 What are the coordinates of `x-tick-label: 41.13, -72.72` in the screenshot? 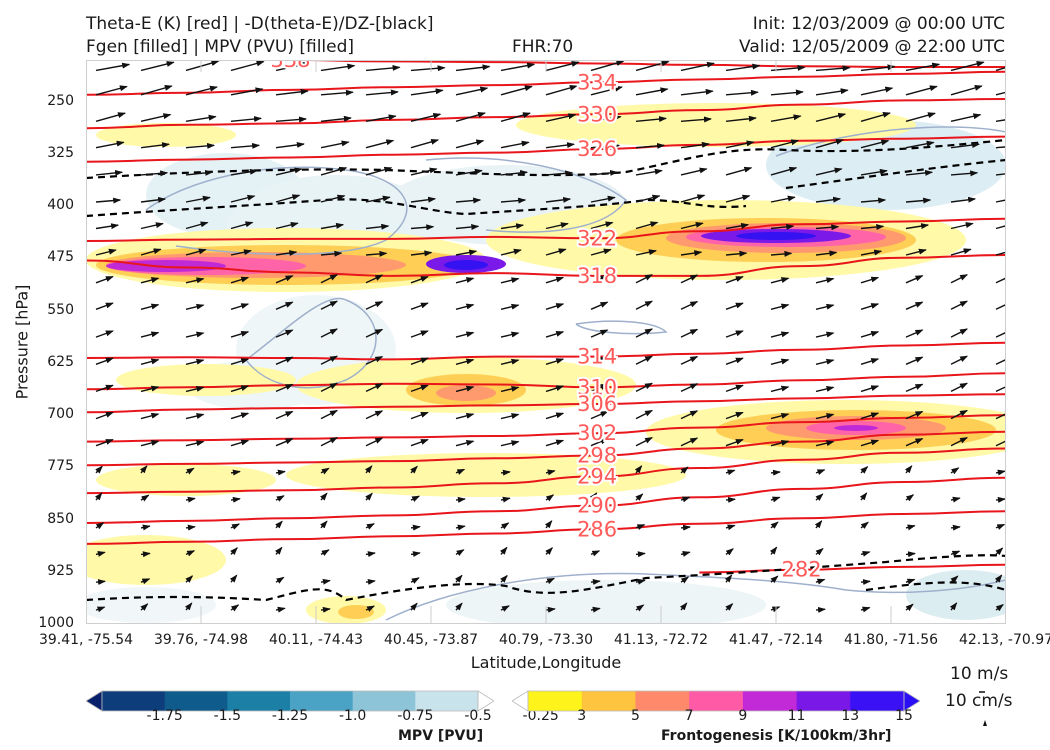 It's located at (661, 640).